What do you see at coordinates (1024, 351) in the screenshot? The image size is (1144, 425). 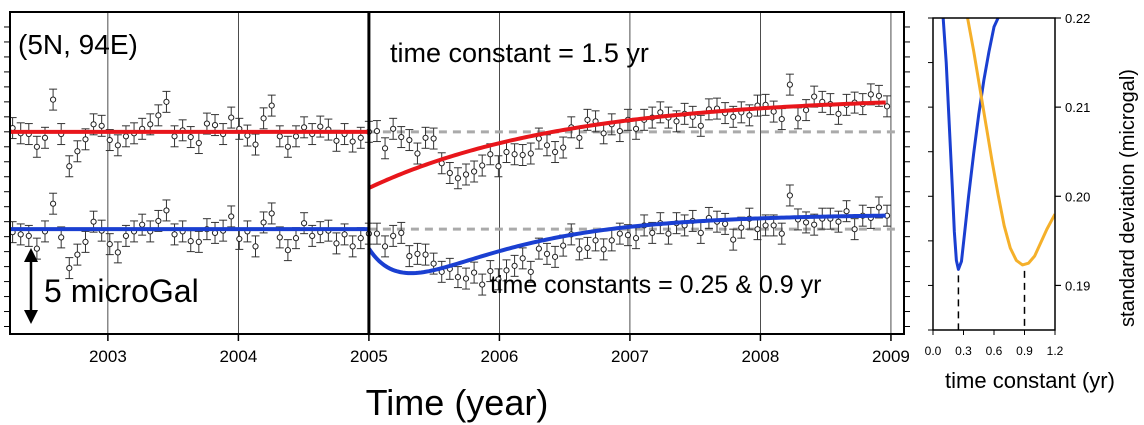 I see `side-x-tick-label-0.9: 0.9` at bounding box center [1024, 351].